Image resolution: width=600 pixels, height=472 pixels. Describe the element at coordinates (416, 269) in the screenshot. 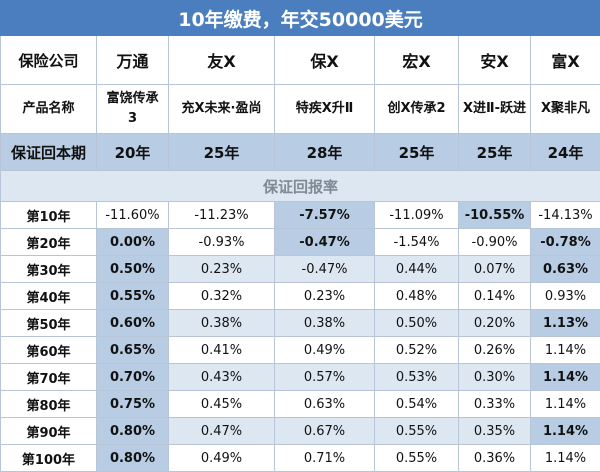

I see `return-rate-cell: 0.44%` at that location.